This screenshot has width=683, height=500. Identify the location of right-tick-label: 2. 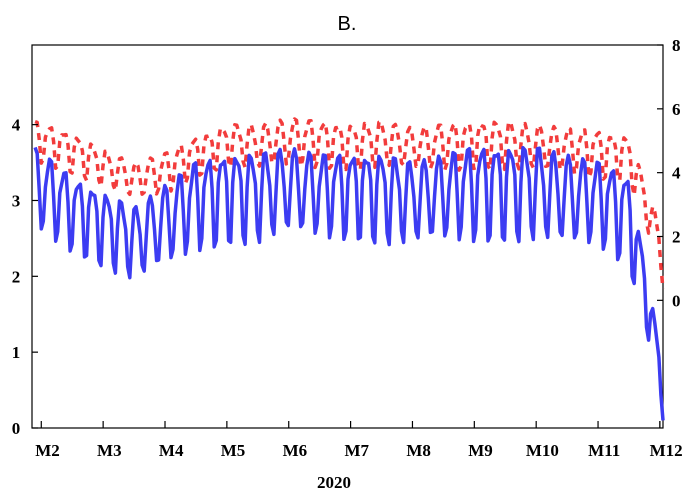
(676, 237).